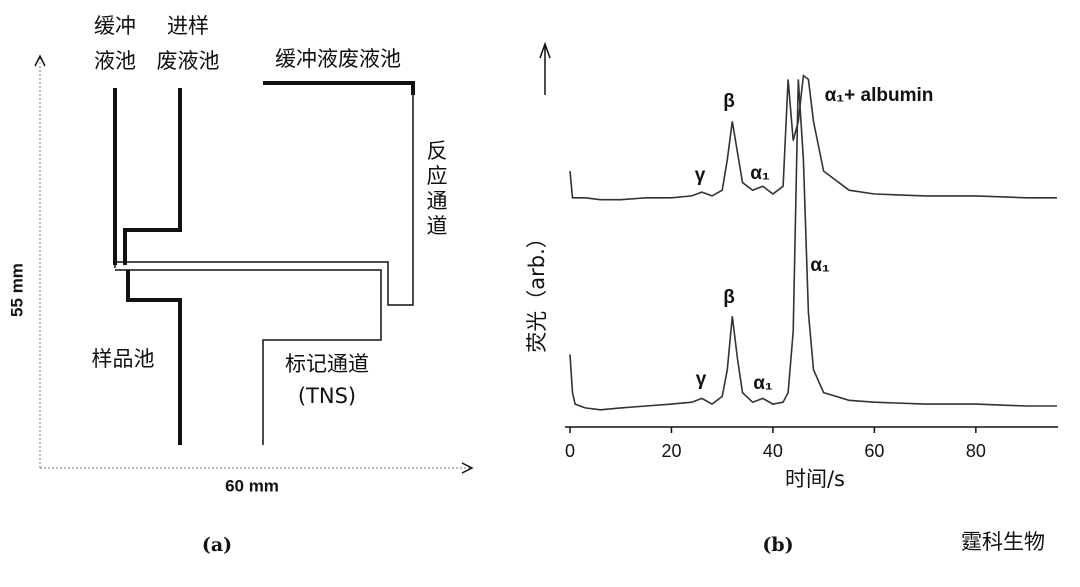 This screenshot has width=1080, height=587. I want to click on dimension-label: 55 mm, so click(16, 290).